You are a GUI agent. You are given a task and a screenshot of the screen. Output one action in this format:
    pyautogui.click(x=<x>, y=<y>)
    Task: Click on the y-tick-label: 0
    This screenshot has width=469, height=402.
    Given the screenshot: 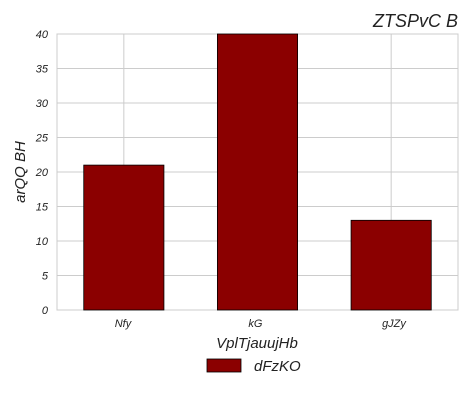 What is the action you would take?
    pyautogui.click(x=45, y=311)
    